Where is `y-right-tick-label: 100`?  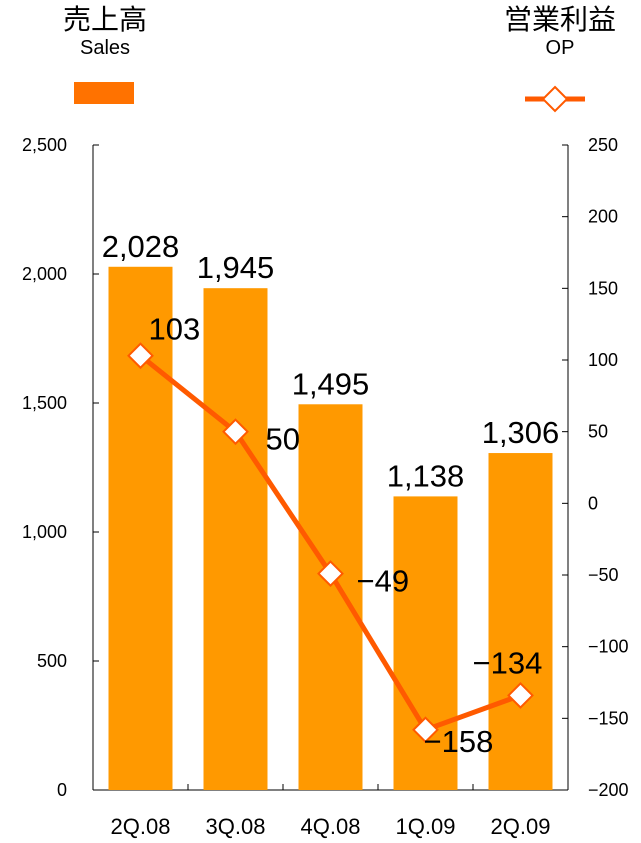
y-right-tick-label: 100 is located at coordinates (603, 360).